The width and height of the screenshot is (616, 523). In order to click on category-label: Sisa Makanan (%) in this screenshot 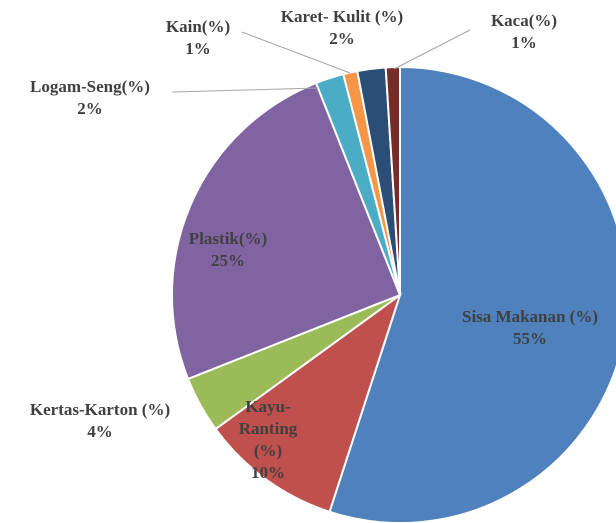, I will do `click(530, 316)`.